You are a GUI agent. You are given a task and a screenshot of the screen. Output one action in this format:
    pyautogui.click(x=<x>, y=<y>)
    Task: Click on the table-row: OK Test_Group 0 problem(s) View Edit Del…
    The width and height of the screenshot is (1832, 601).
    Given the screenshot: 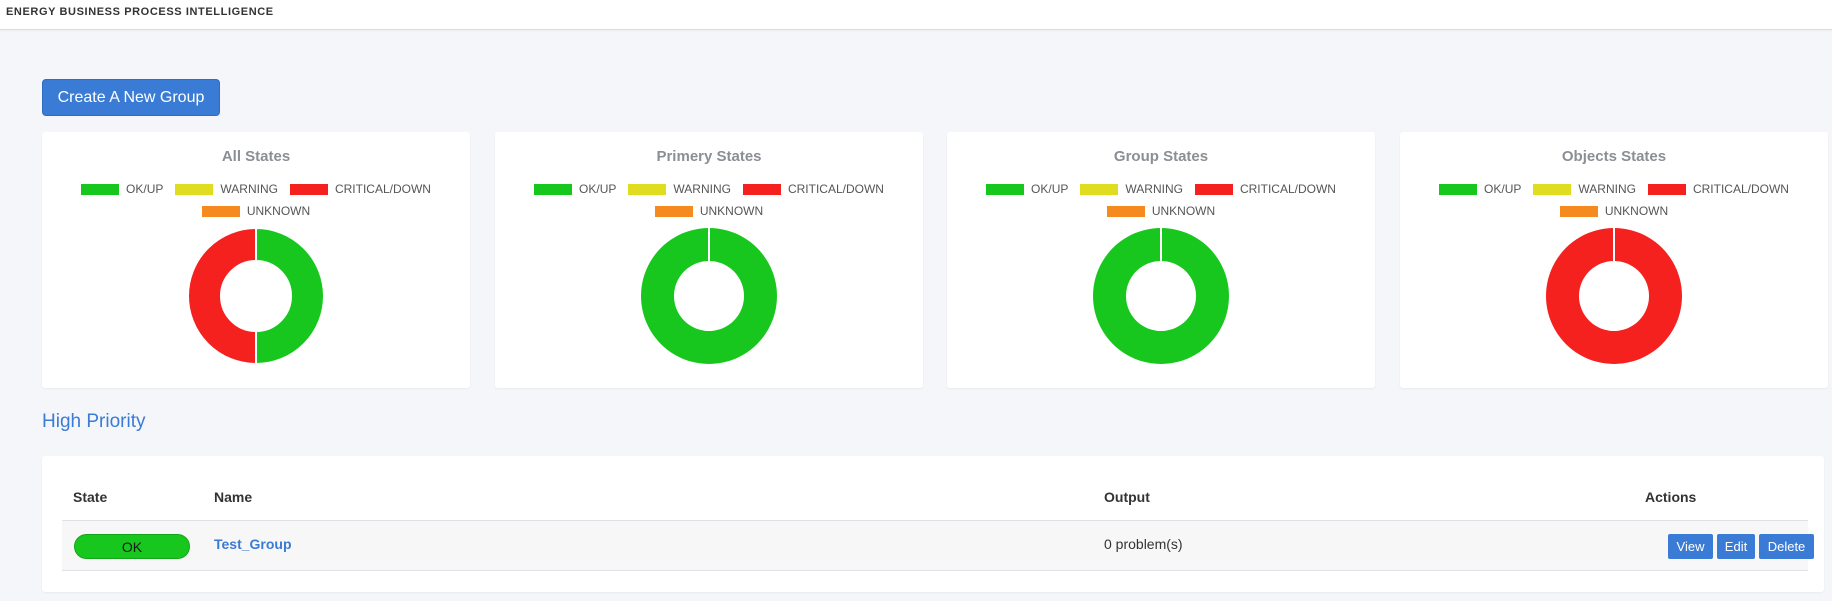 What is the action you would take?
    pyautogui.click(x=938, y=545)
    